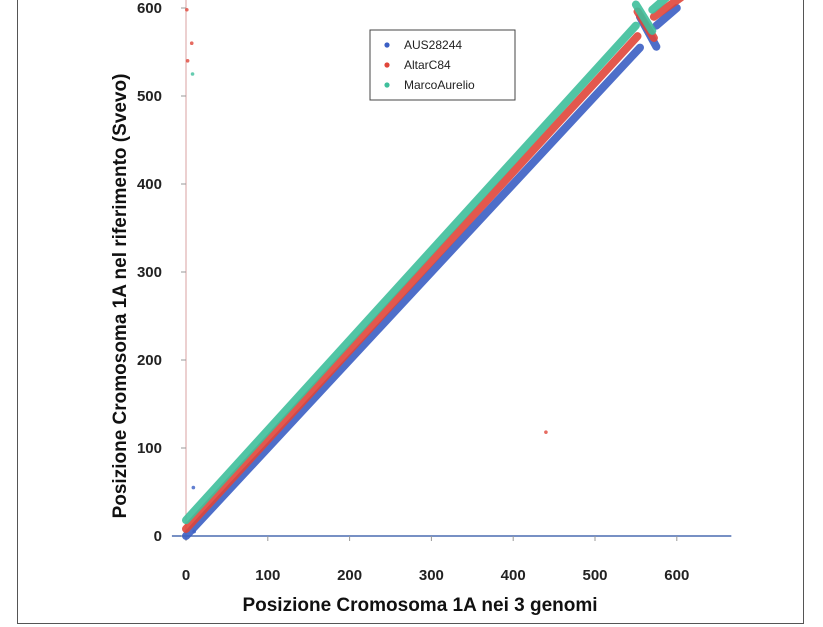  Describe the element at coordinates (676, 575) in the screenshot. I see `x-tick-label: 600` at that location.